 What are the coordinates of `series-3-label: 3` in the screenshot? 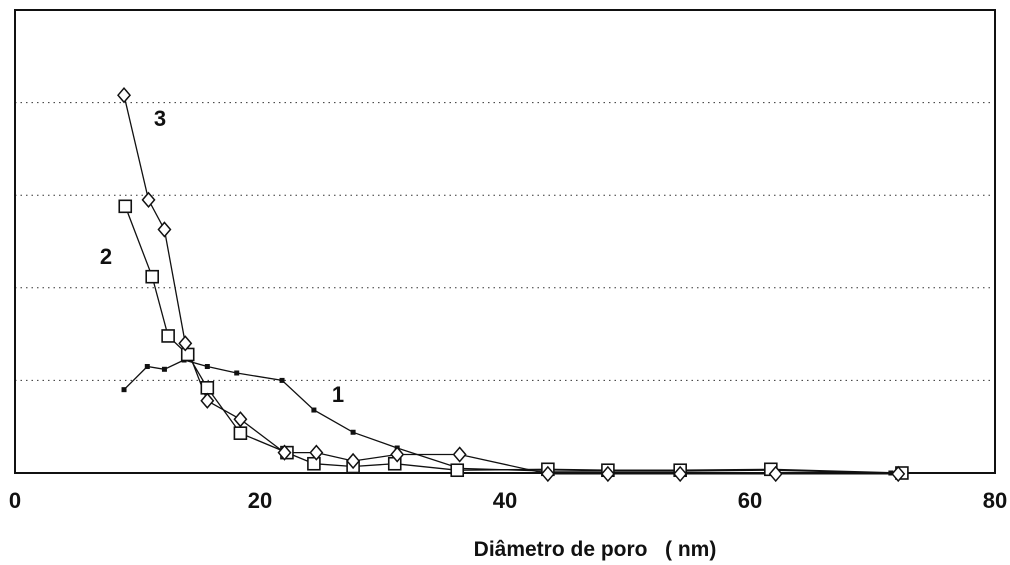 It's located at (160, 118).